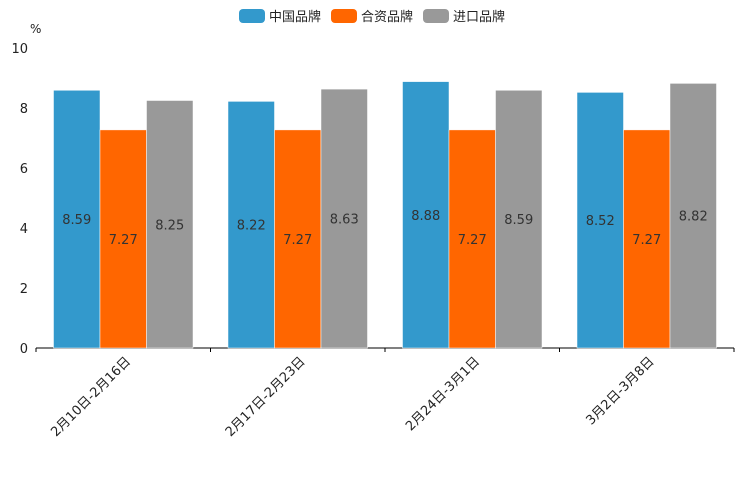 Image resolution: width=744 pixels, height=496 pixels. I want to click on legend-swatch-jv-brand, so click(343, 15).